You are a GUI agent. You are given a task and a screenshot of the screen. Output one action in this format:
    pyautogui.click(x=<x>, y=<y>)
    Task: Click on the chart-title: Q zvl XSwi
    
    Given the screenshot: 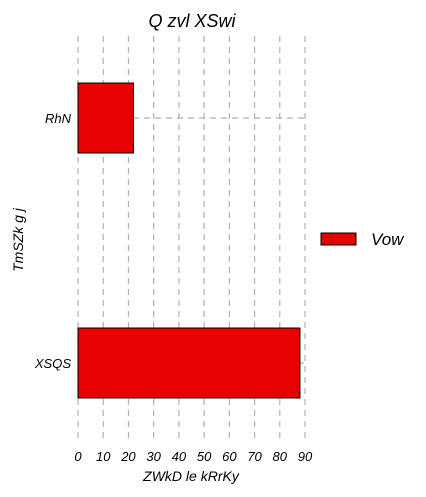 What is the action you would take?
    pyautogui.click(x=192, y=21)
    